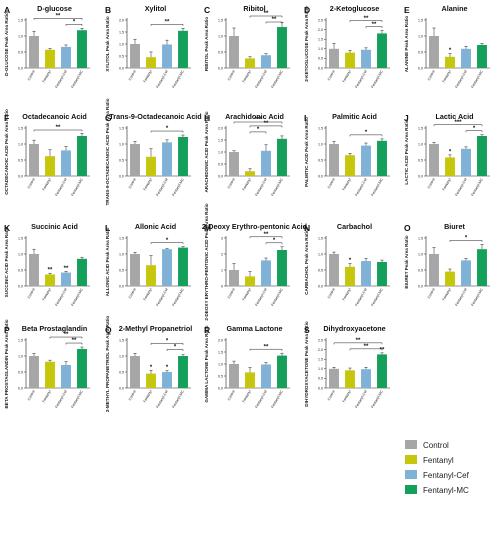 This screenshot has width=497, height=550. What do you see at coordinates (206, 151) in the screenshot?
I see `y-axis-label: ARACHIDONIC ACID Peak Area Ratio` at bounding box center [206, 151].